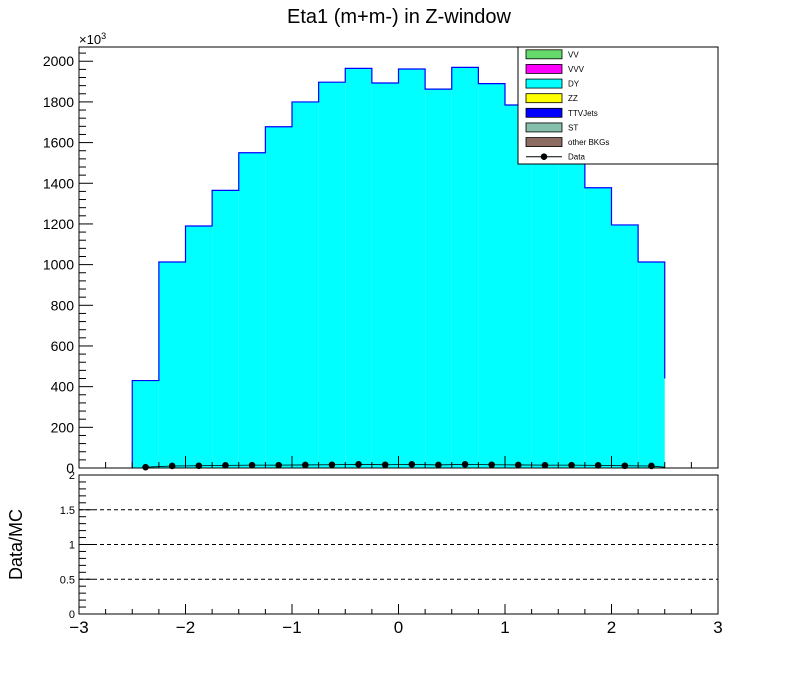 The height and width of the screenshot is (676, 798). What do you see at coordinates (573, 127) in the screenshot?
I see `legend-label: ST` at bounding box center [573, 127].